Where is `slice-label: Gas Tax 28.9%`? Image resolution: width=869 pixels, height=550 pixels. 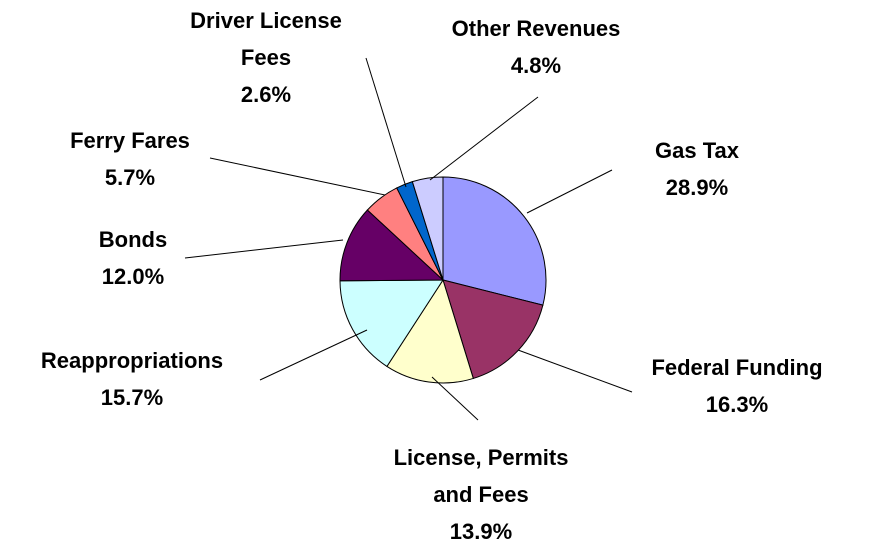
slice-label: Gas Tax 28.9% is located at coordinates (697, 169).